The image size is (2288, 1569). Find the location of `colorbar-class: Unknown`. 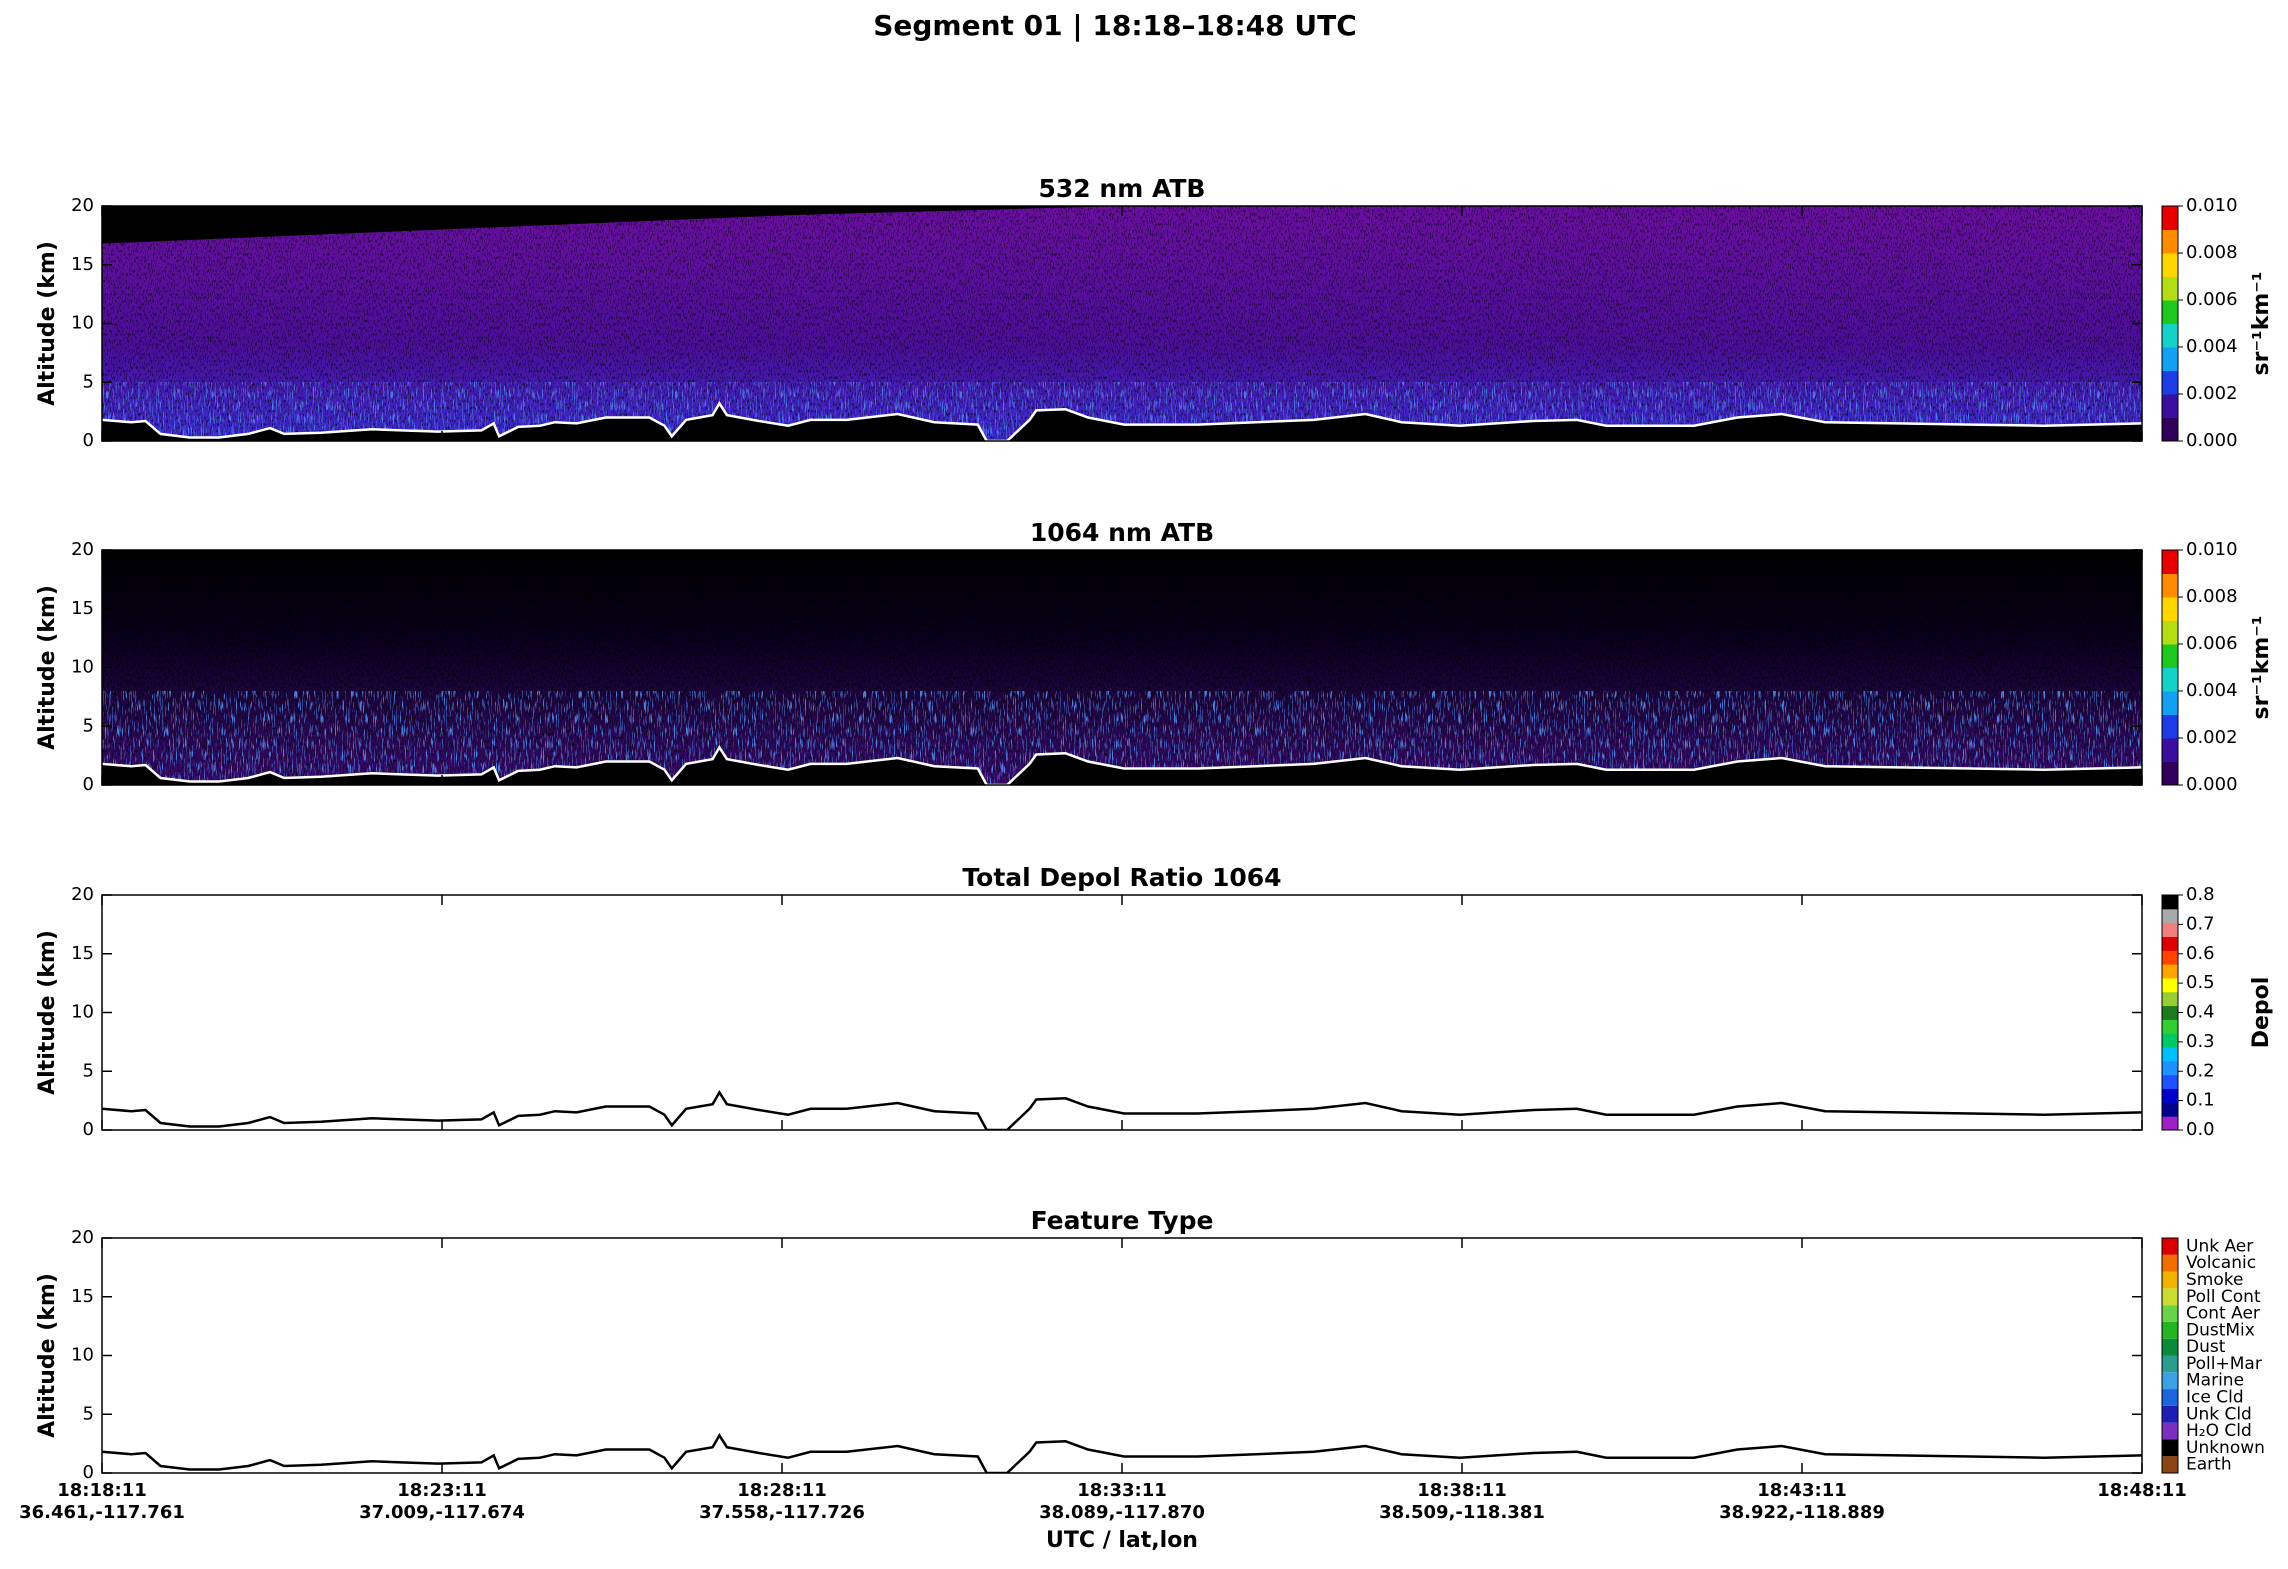

colorbar-class: Unknown is located at coordinates (2225, 1448).